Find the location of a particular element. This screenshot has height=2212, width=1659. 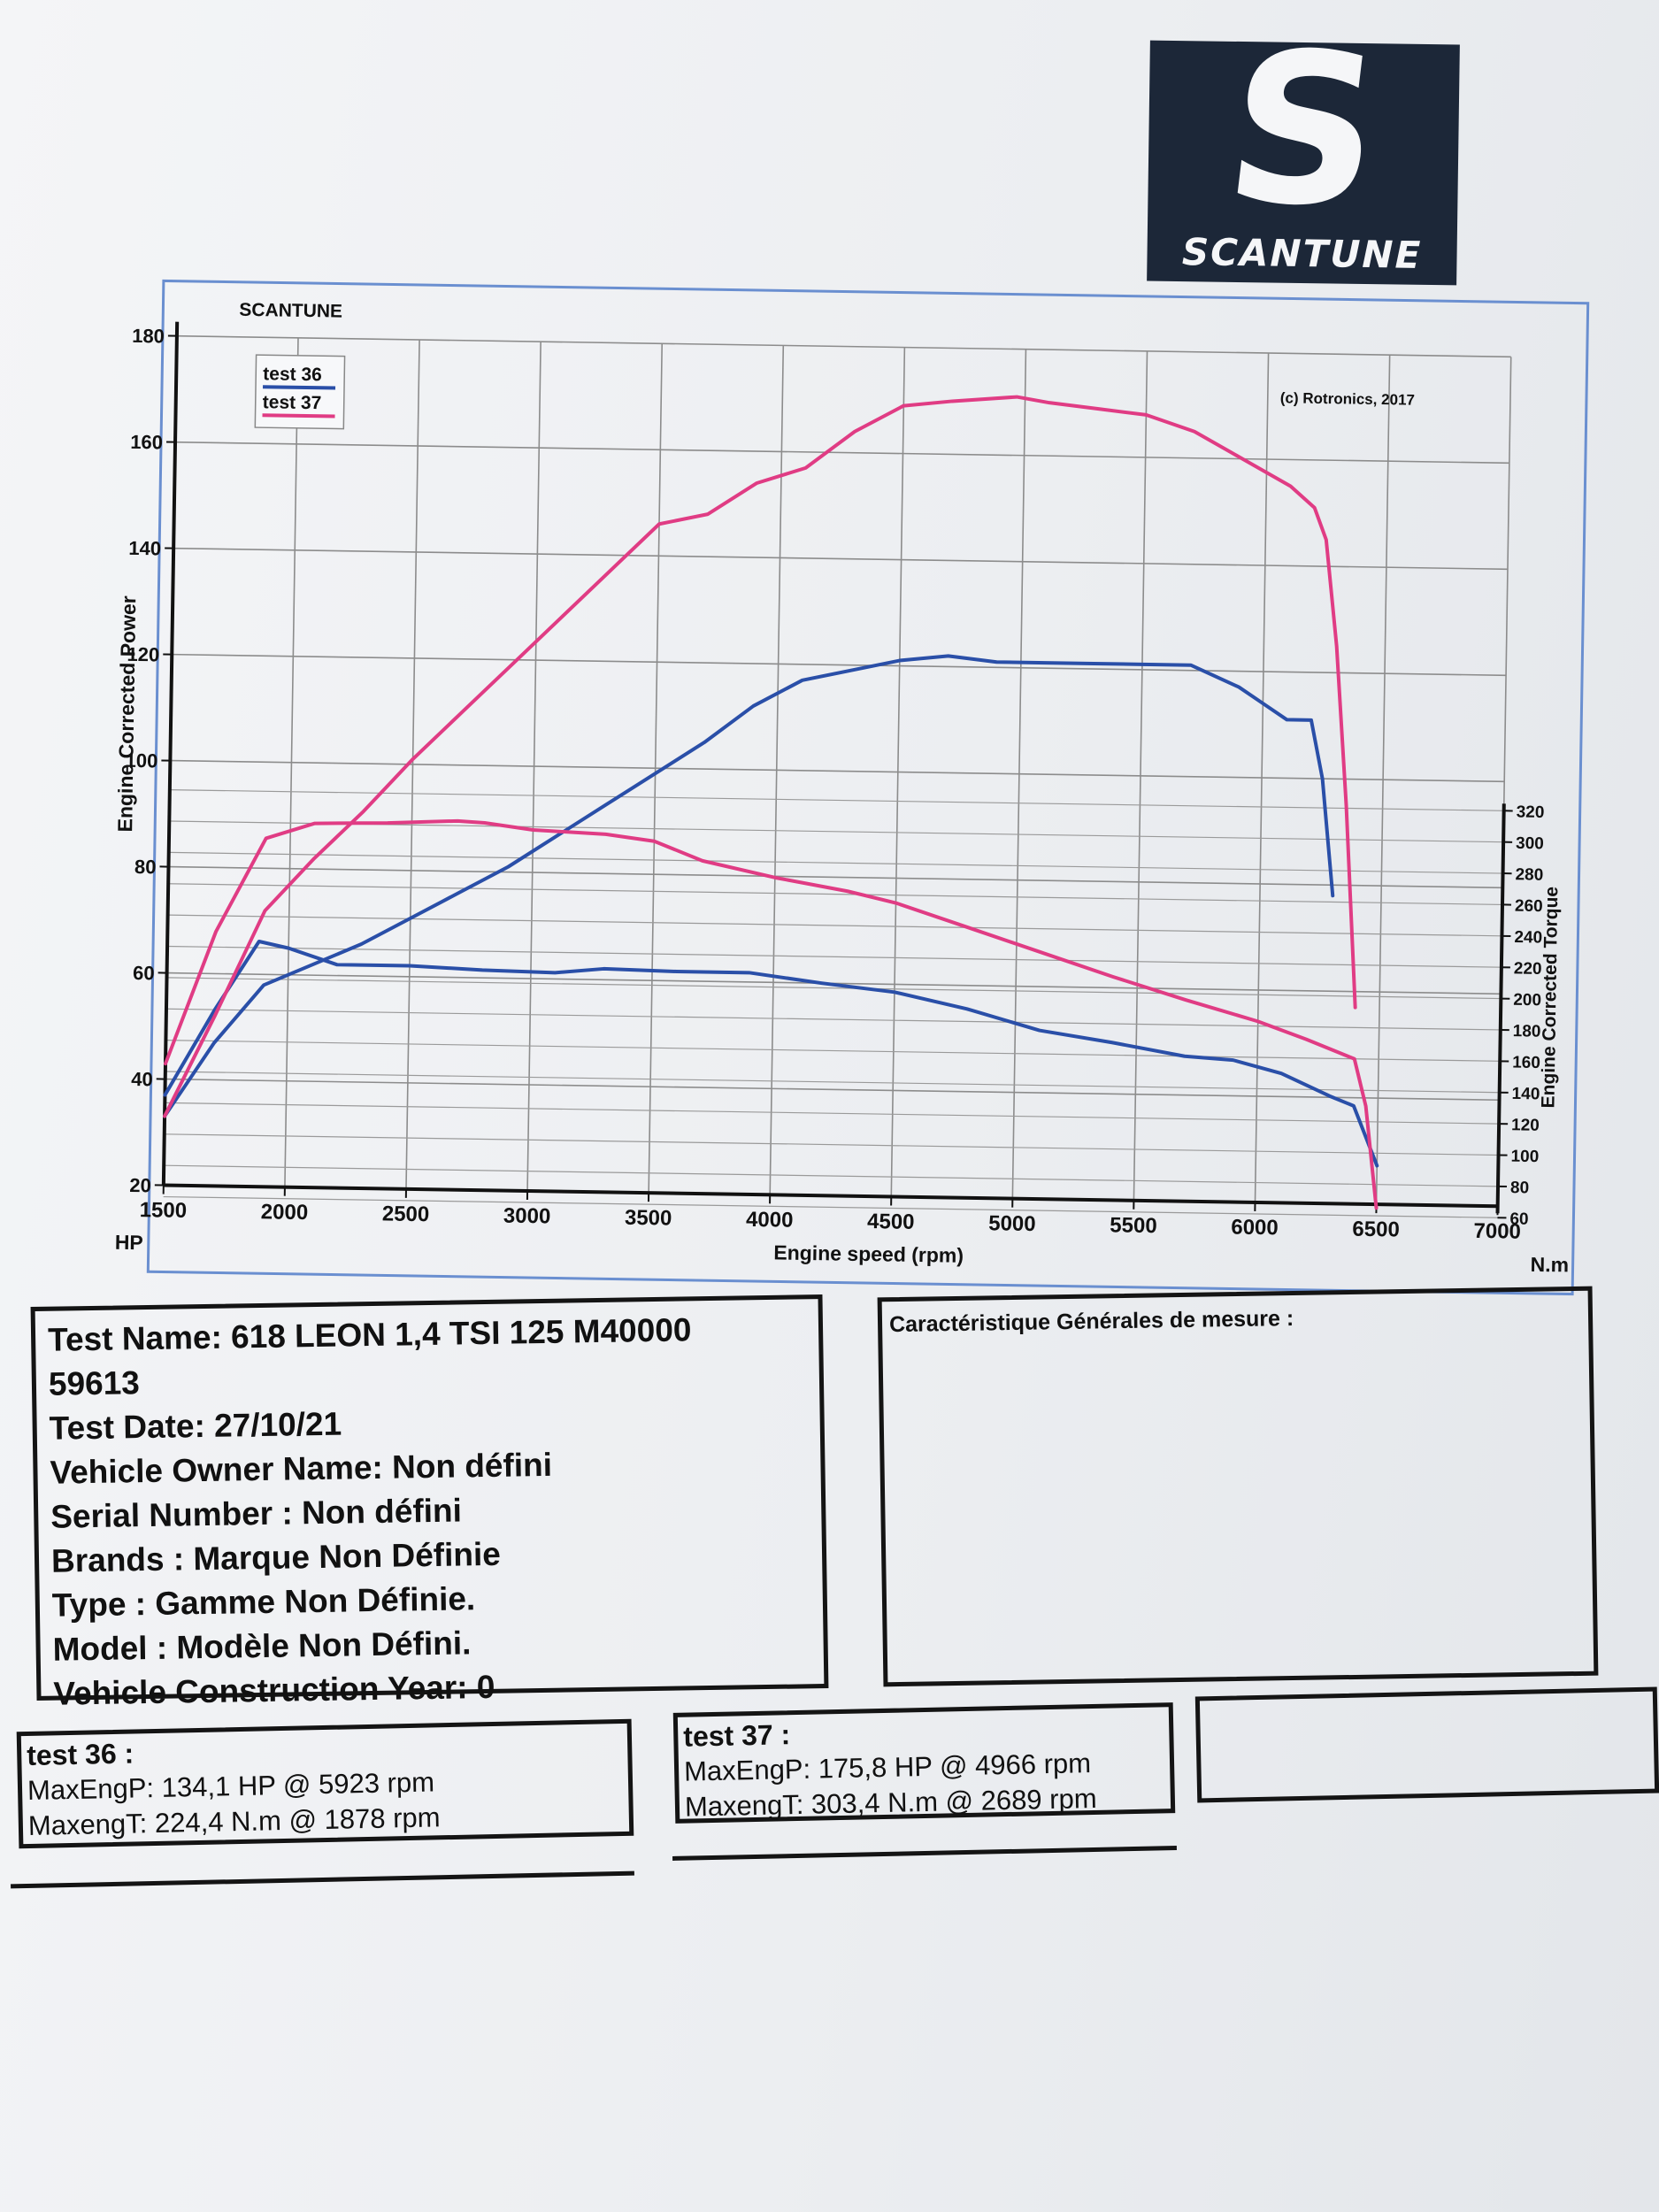

y-axis-right-label: Engine Corrected Torque is located at coordinates (1550, 998).